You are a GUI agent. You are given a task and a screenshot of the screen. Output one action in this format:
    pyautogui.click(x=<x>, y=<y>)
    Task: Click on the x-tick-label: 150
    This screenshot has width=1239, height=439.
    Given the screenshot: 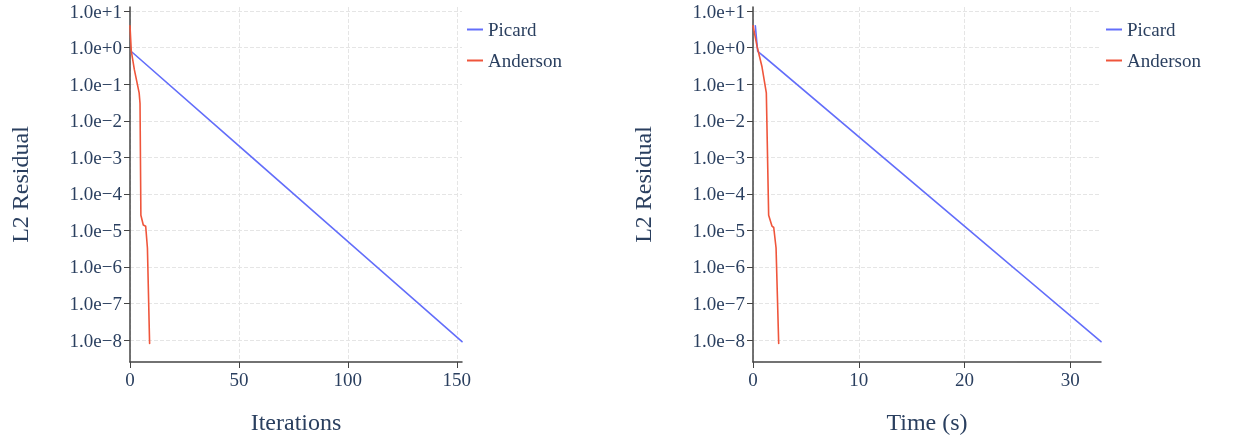 What is the action you would take?
    pyautogui.click(x=457, y=379)
    